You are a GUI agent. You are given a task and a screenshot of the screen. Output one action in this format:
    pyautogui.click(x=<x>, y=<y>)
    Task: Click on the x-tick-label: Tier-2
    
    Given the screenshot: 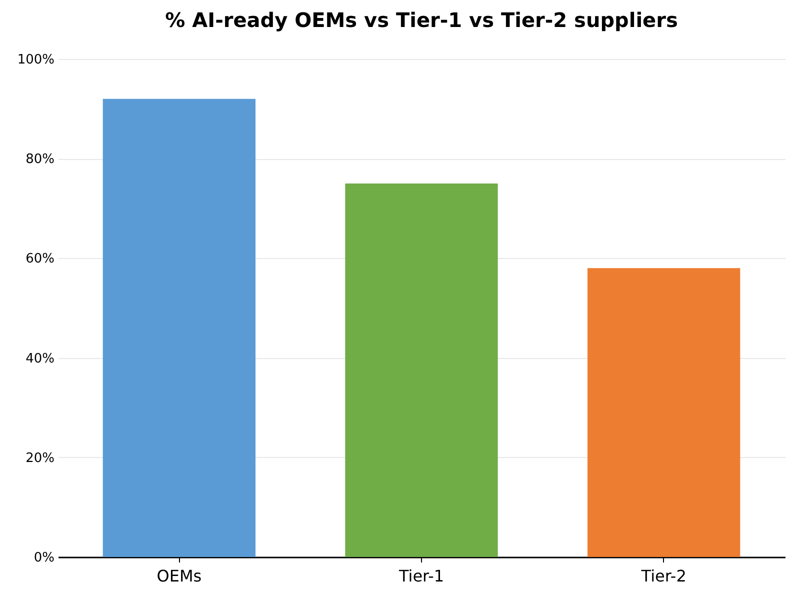 What is the action you would take?
    pyautogui.click(x=663, y=576)
    